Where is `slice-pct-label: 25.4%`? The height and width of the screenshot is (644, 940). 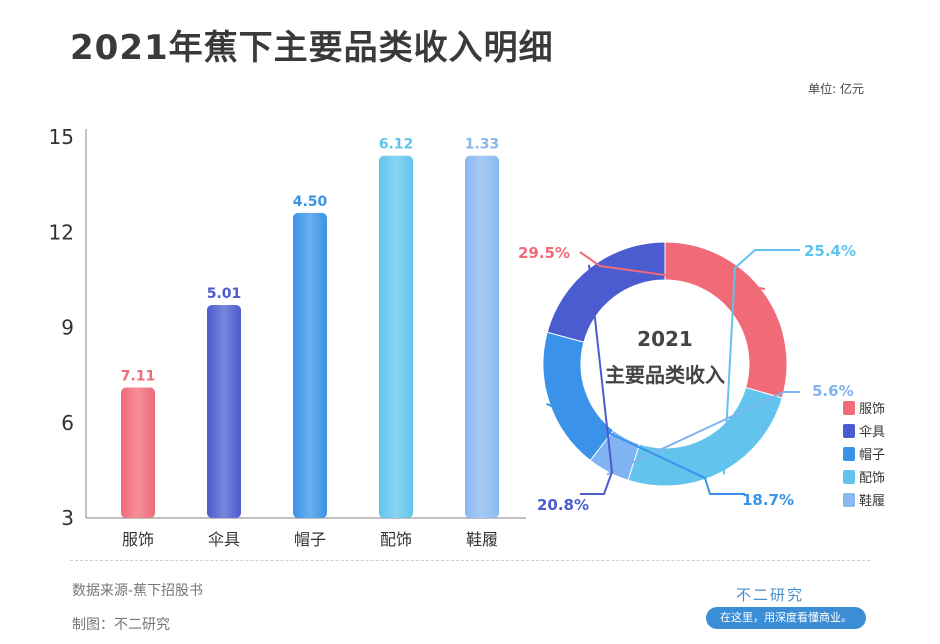
slice-pct-label: 25.4% is located at coordinates (830, 251).